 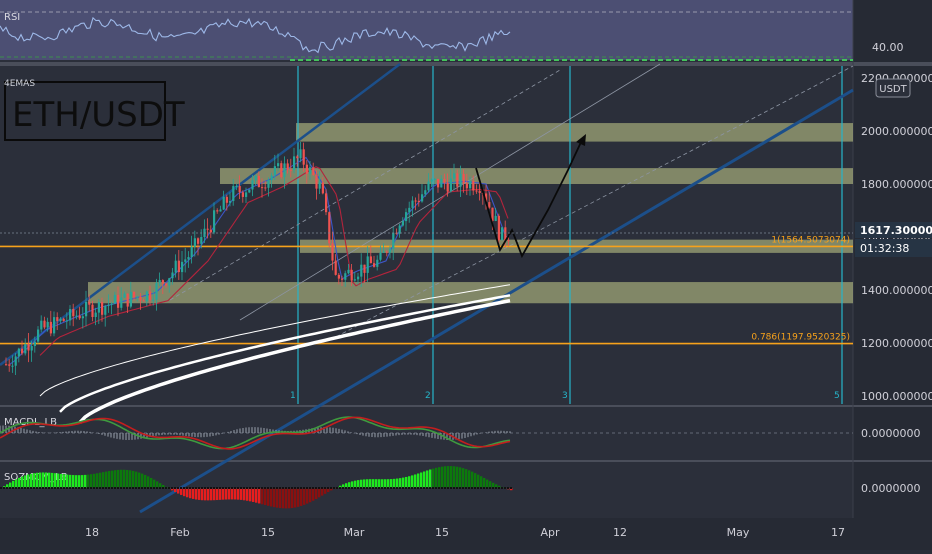 I want to click on x-tick-label: Feb, so click(x=179, y=532).